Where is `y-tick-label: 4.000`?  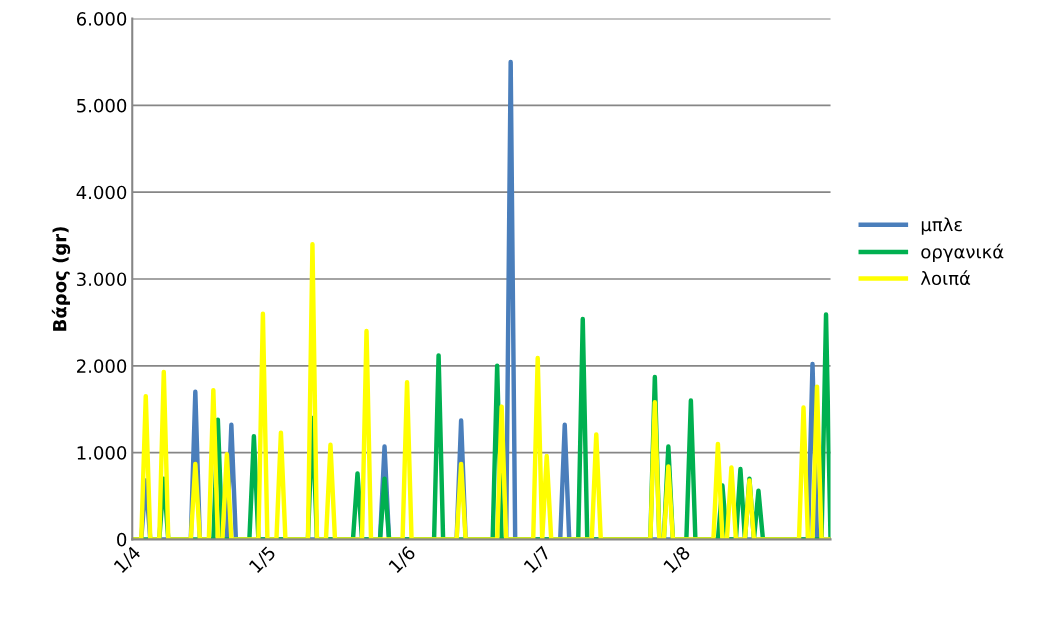 y-tick-label: 4.000 is located at coordinates (101, 192).